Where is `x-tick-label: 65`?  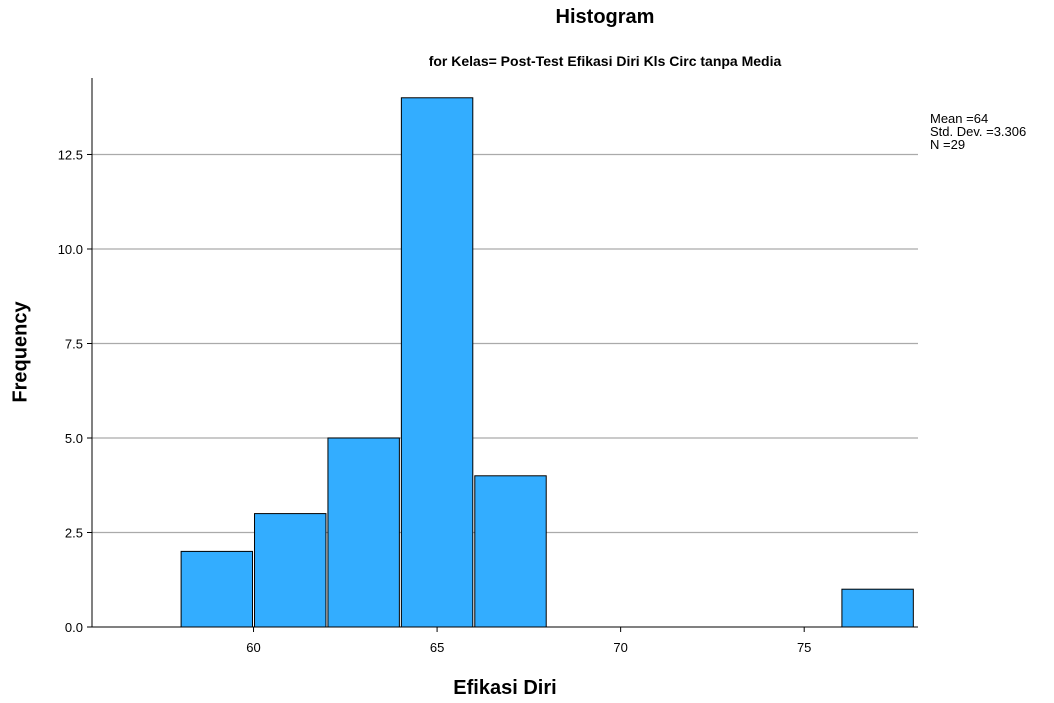 x-tick-label: 65 is located at coordinates (437, 647).